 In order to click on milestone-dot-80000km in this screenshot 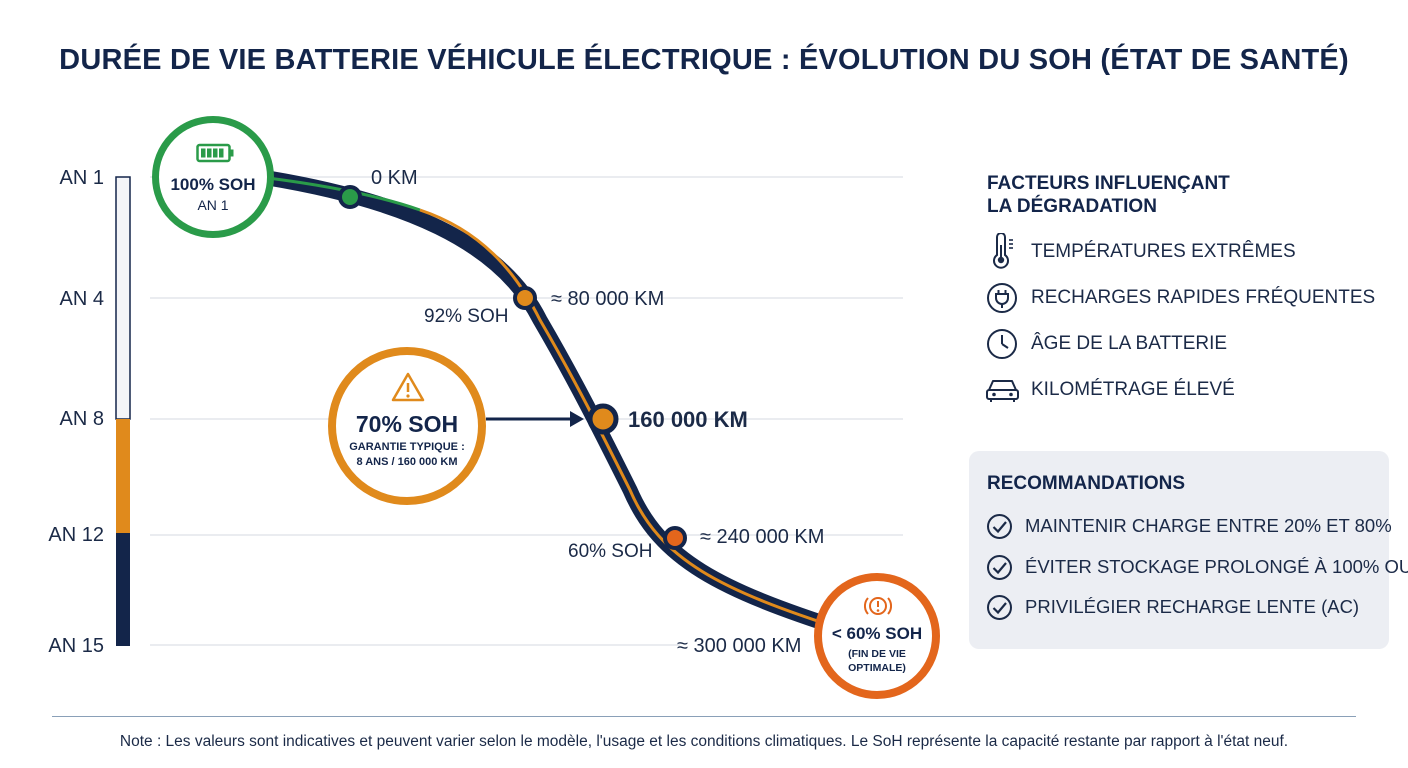, I will do `click(525, 298)`.